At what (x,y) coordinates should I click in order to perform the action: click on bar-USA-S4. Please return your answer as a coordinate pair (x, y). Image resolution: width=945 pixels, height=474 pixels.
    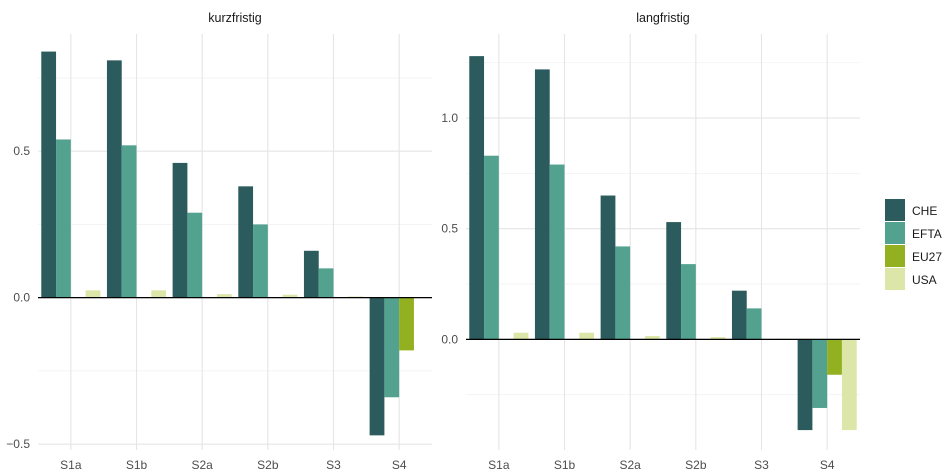
    Looking at the image, I should click on (849, 385).